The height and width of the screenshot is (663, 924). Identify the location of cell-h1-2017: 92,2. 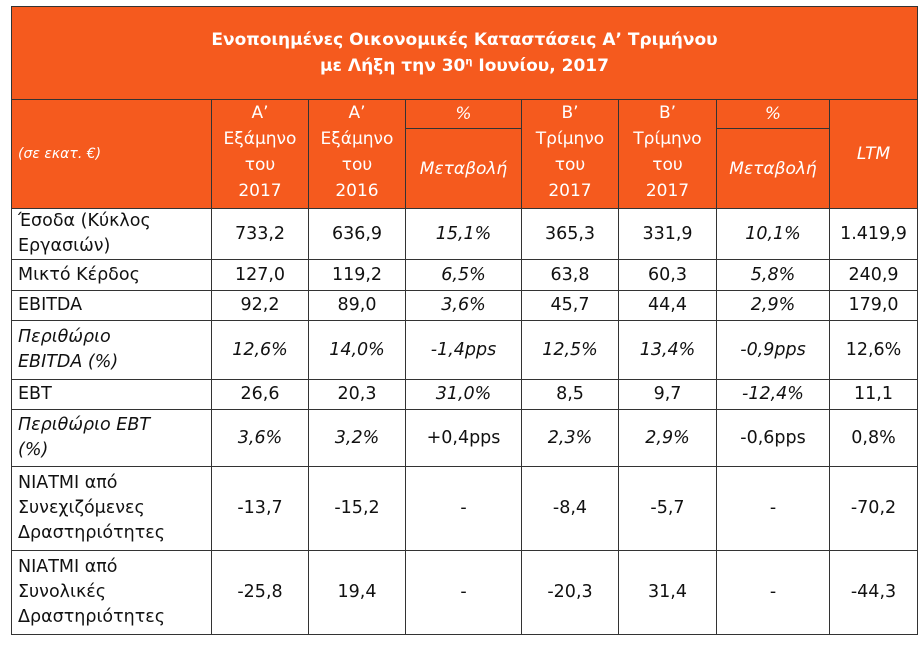
(260, 305).